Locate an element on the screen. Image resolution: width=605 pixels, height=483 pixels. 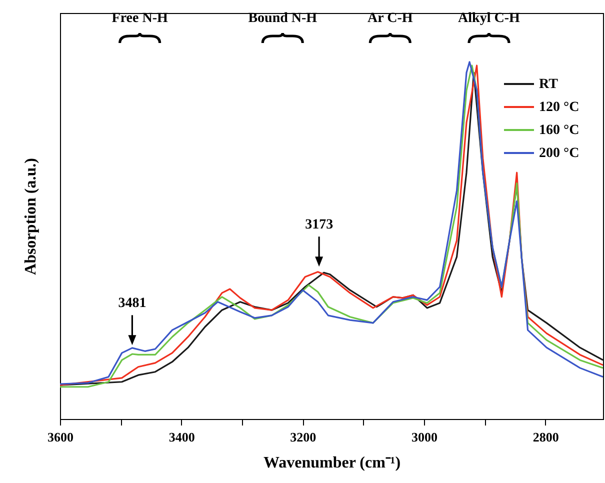
x-tick-label: 3200 is located at coordinates (303, 437).